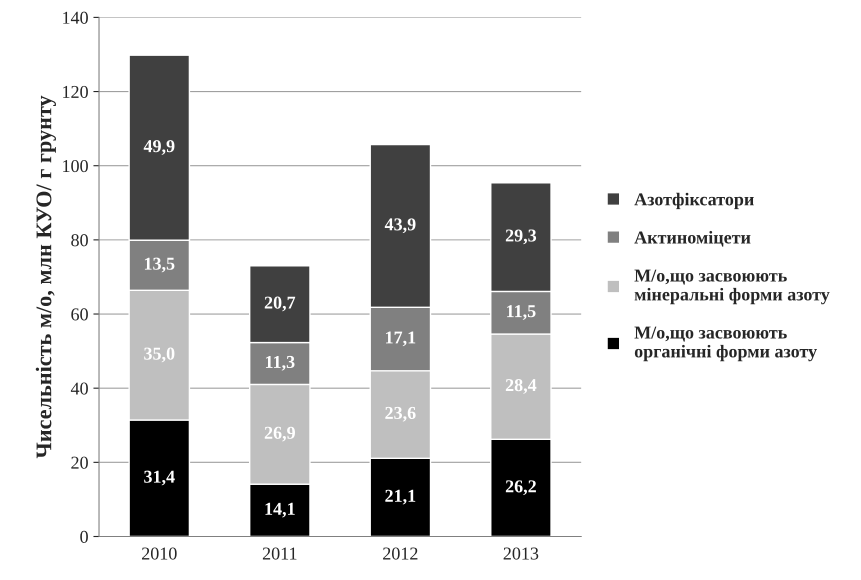  I want to click on legend-label: Азотфіксатори, so click(694, 201).